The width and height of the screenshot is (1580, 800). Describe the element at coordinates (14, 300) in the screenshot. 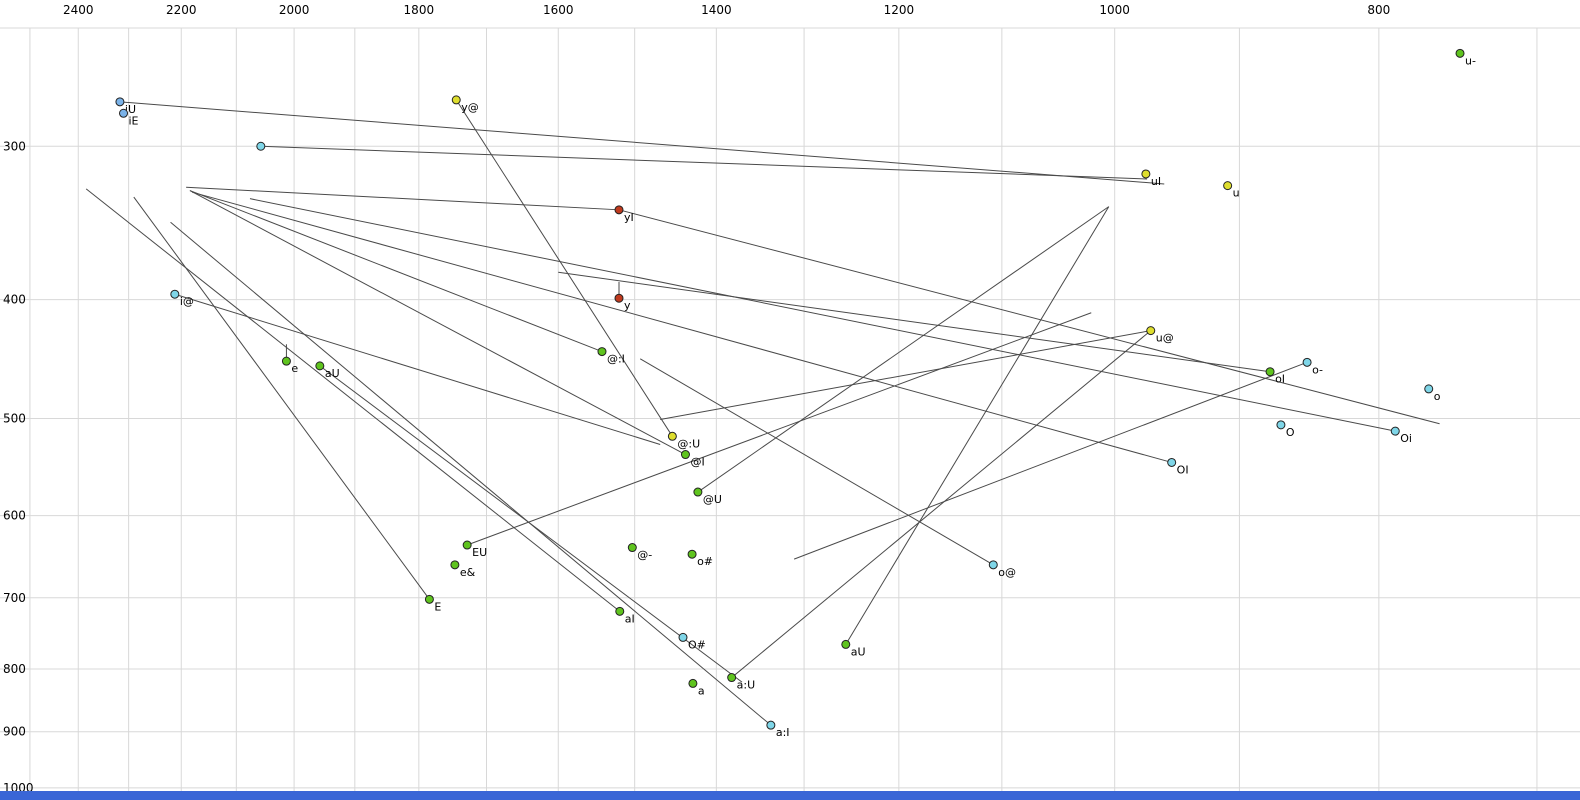

I see `y-tick-label: 400` at that location.